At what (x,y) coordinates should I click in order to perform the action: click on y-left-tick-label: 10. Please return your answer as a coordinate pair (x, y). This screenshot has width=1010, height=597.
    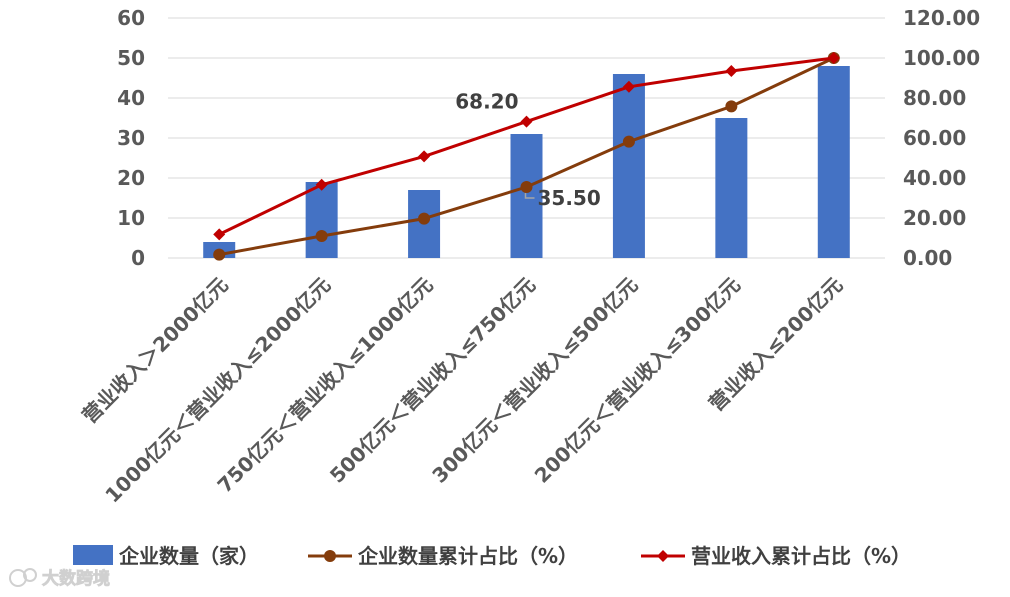
    Looking at the image, I should click on (131, 218).